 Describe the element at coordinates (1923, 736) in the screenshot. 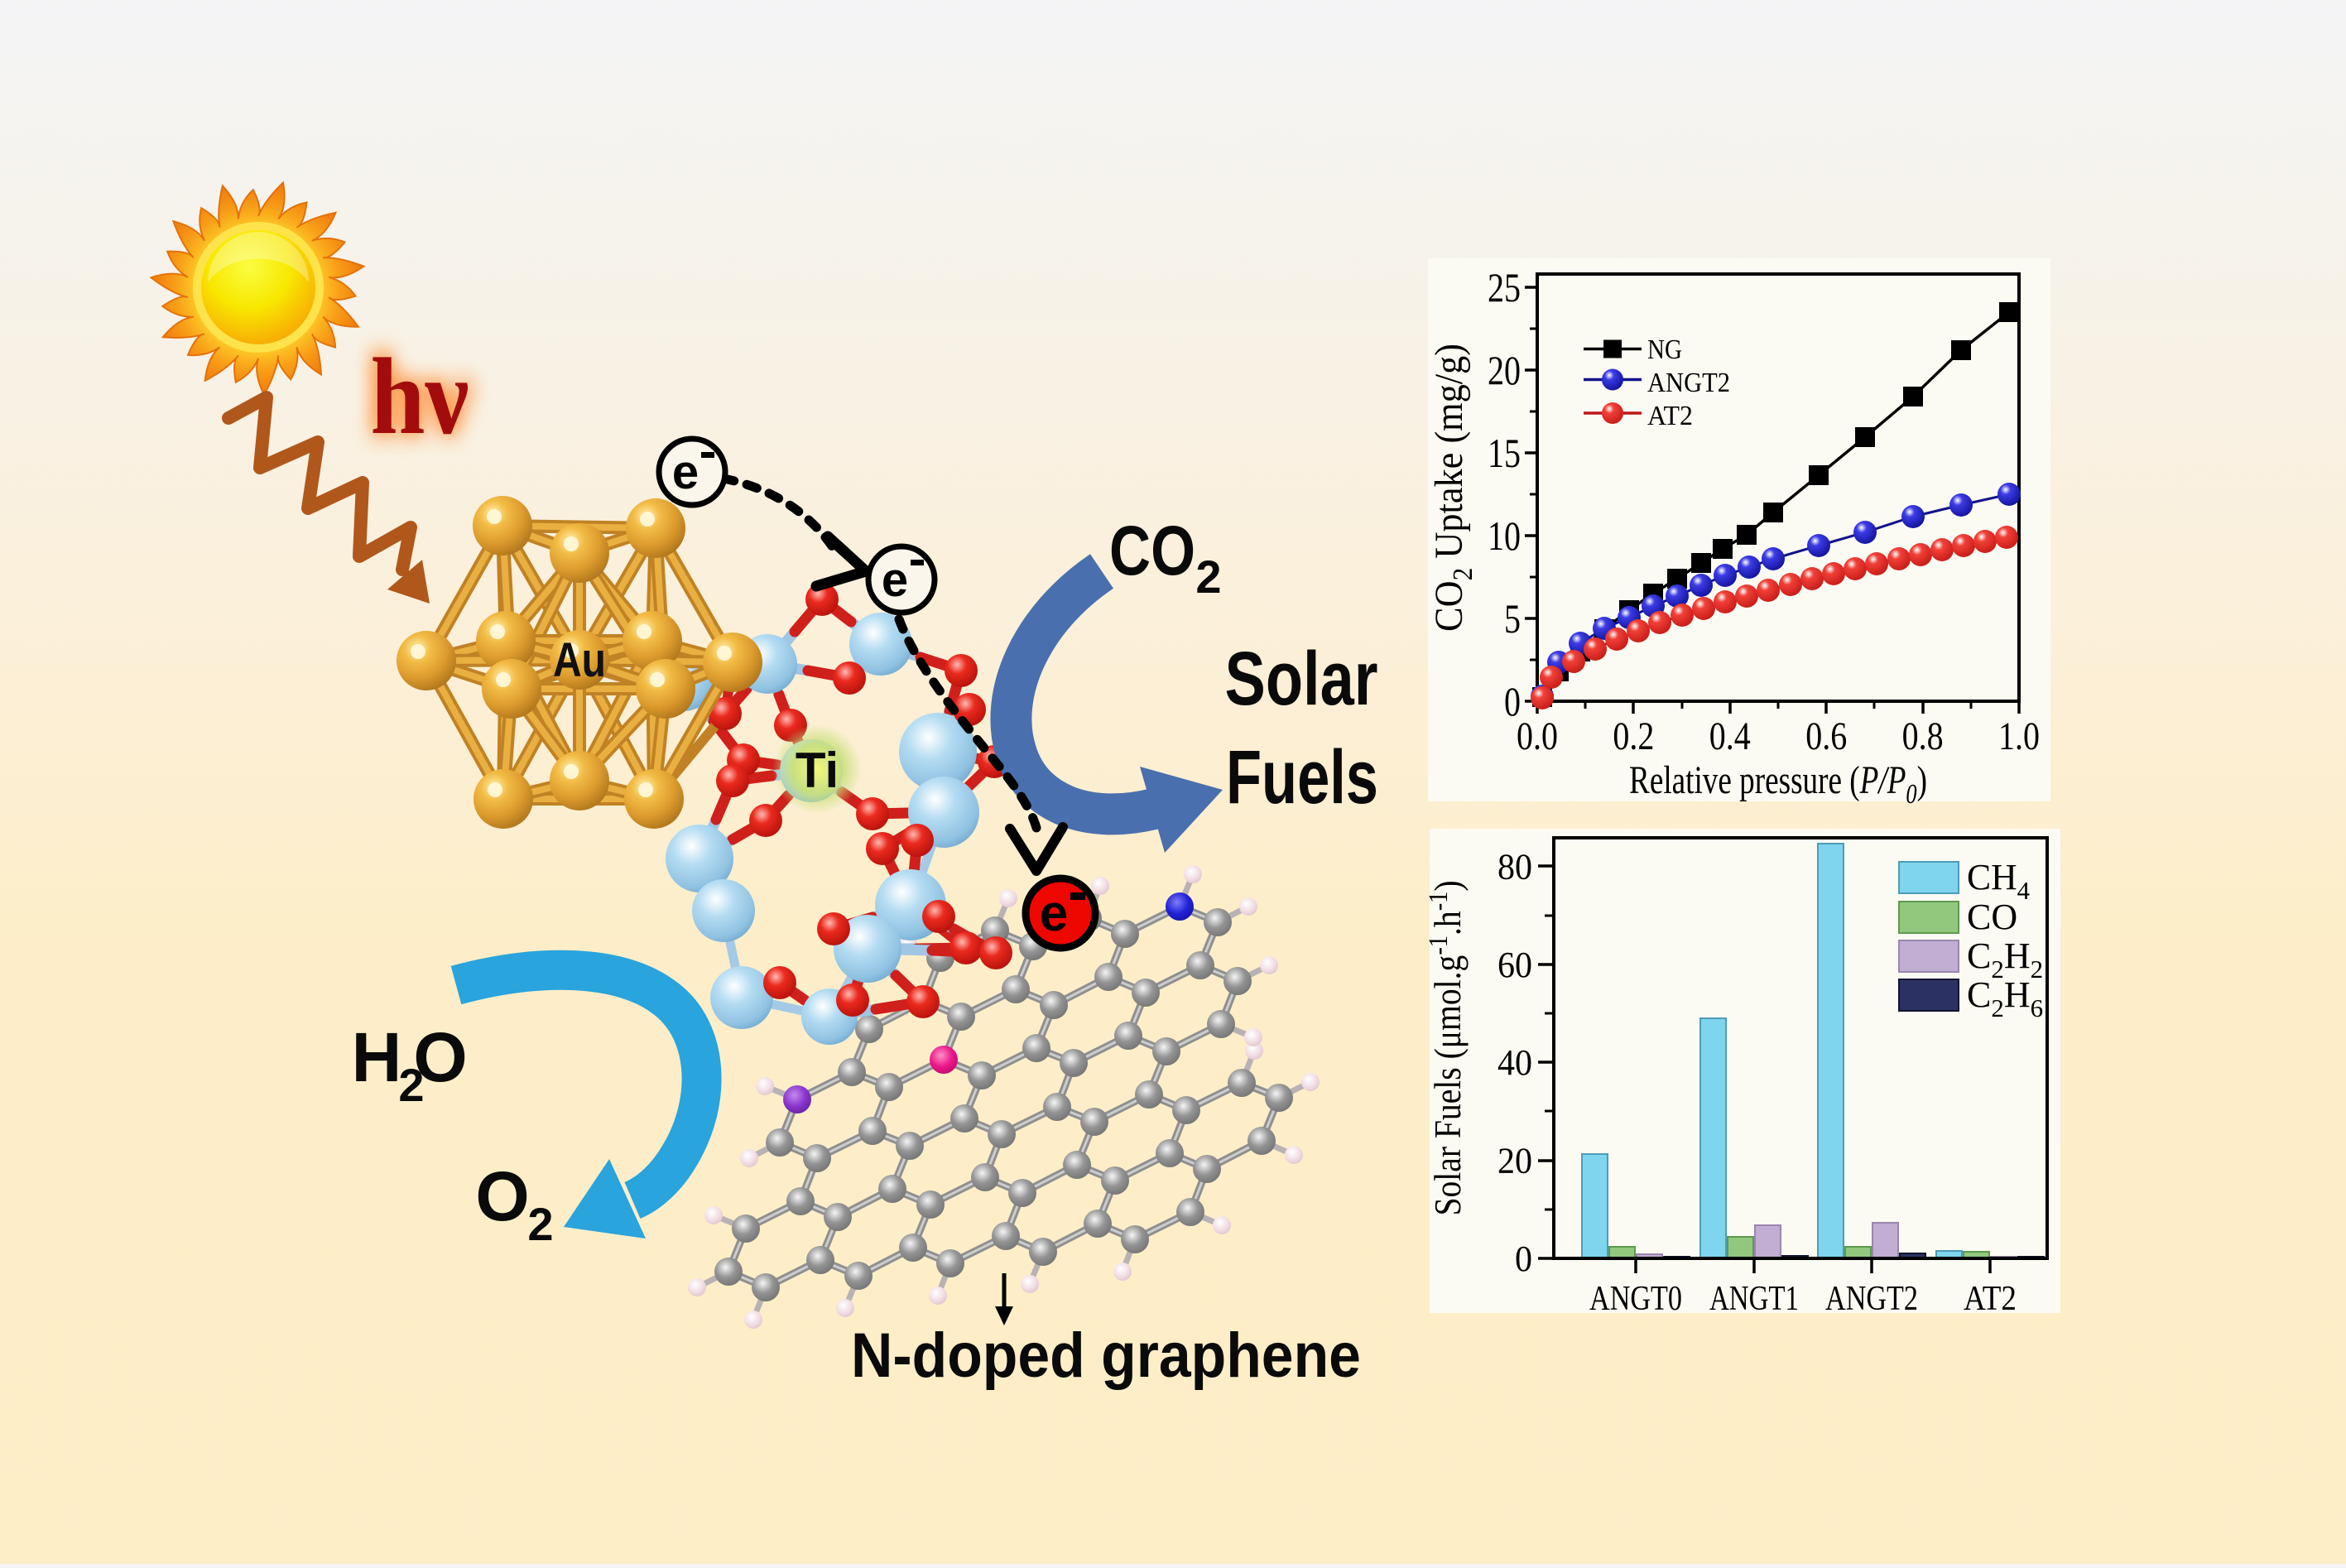

I see `svg-text: 0.8` at that location.